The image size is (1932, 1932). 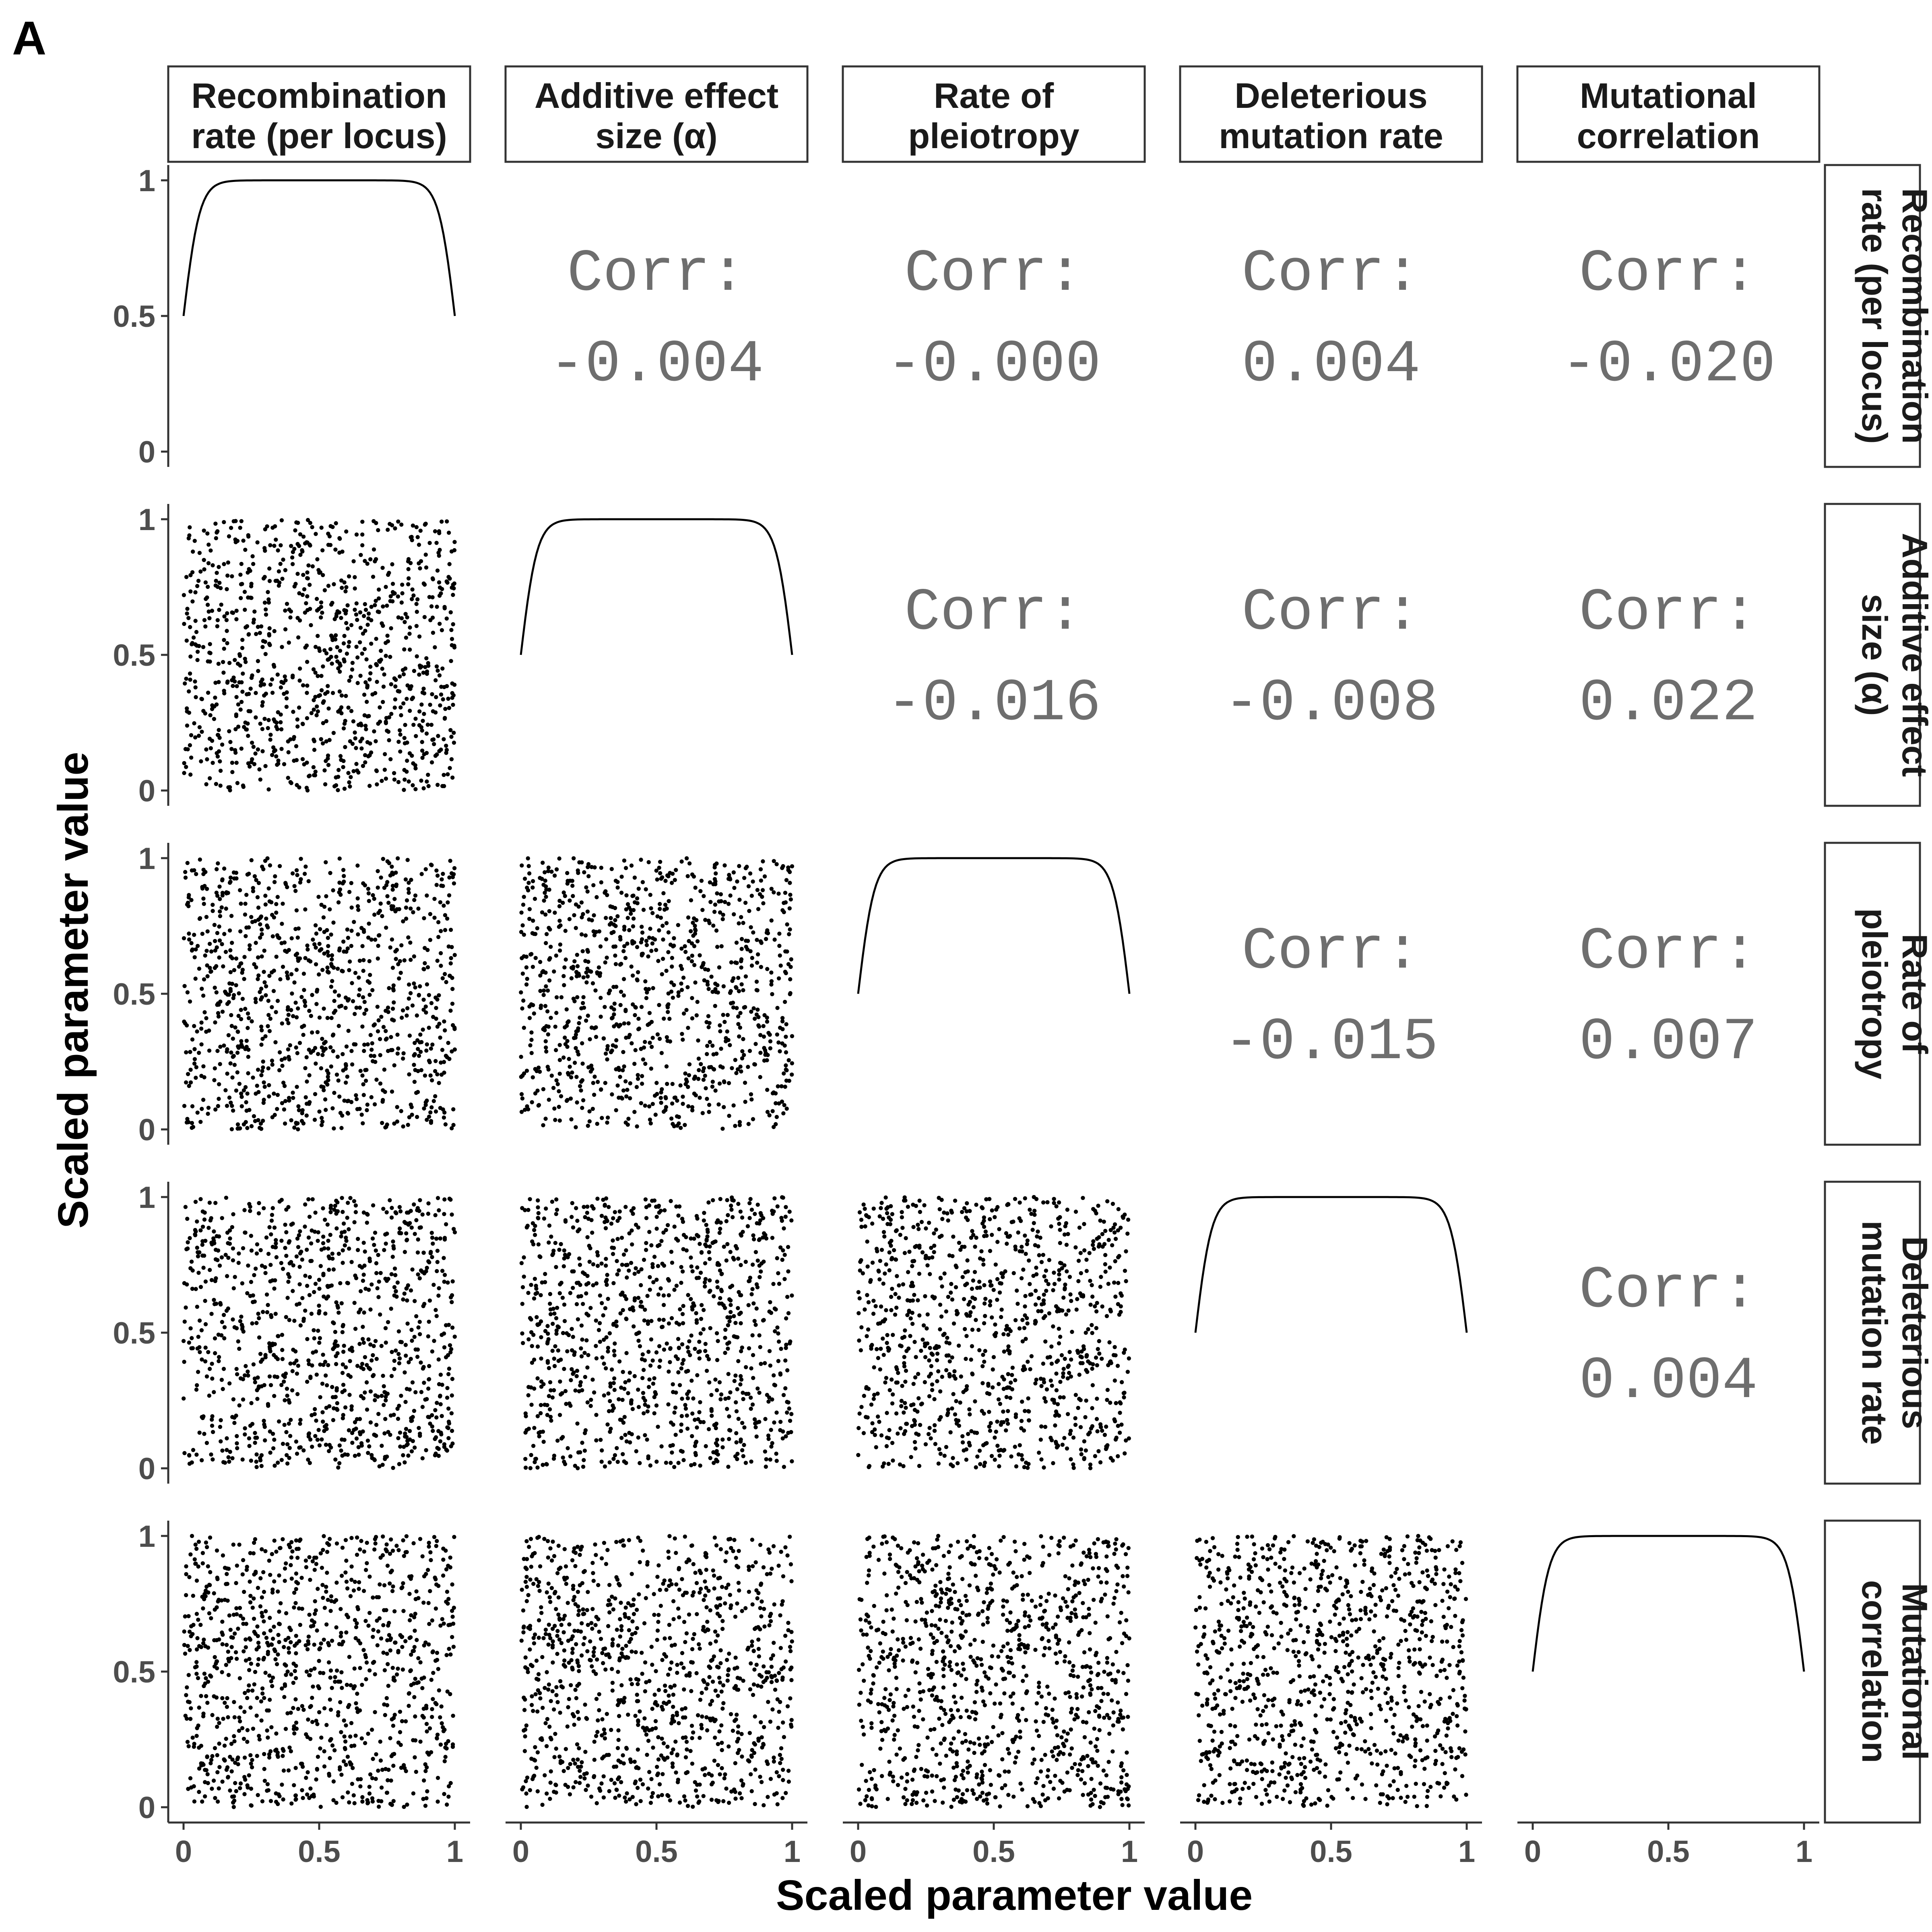 I want to click on corr-label: Corr:, so click(x=1331, y=613).